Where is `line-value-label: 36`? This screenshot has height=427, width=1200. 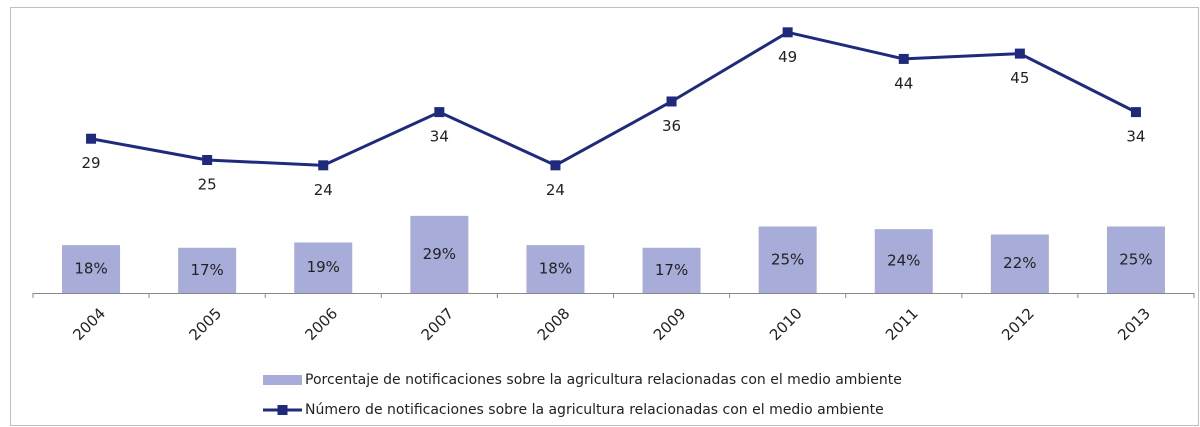 line-value-label: 36 is located at coordinates (671, 126).